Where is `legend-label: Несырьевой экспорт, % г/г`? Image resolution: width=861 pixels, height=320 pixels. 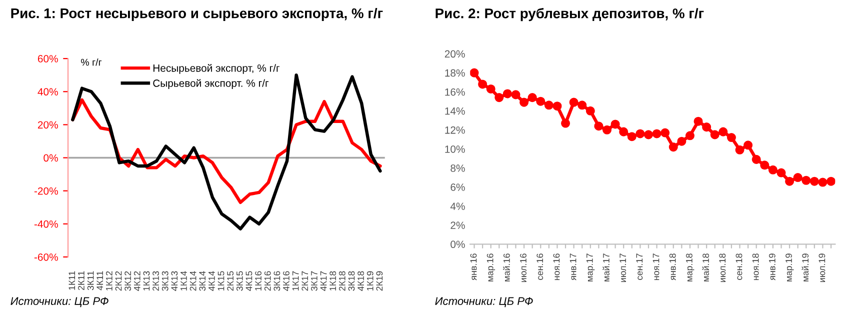
legend-label: Несырьевой экспорт, % г/г is located at coordinates (216, 69).